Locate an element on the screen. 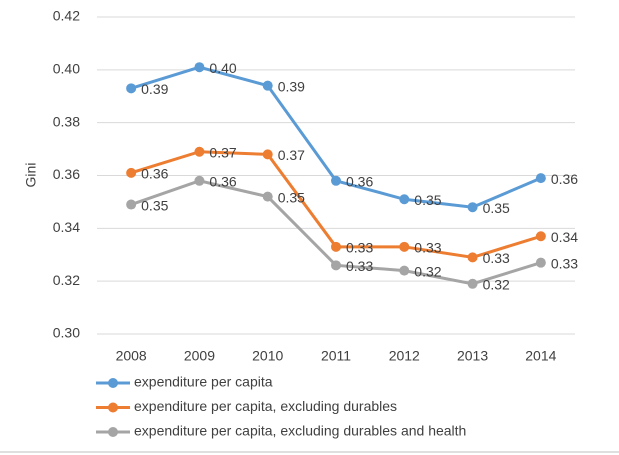  x-tick-label: 2012 is located at coordinates (404, 356).